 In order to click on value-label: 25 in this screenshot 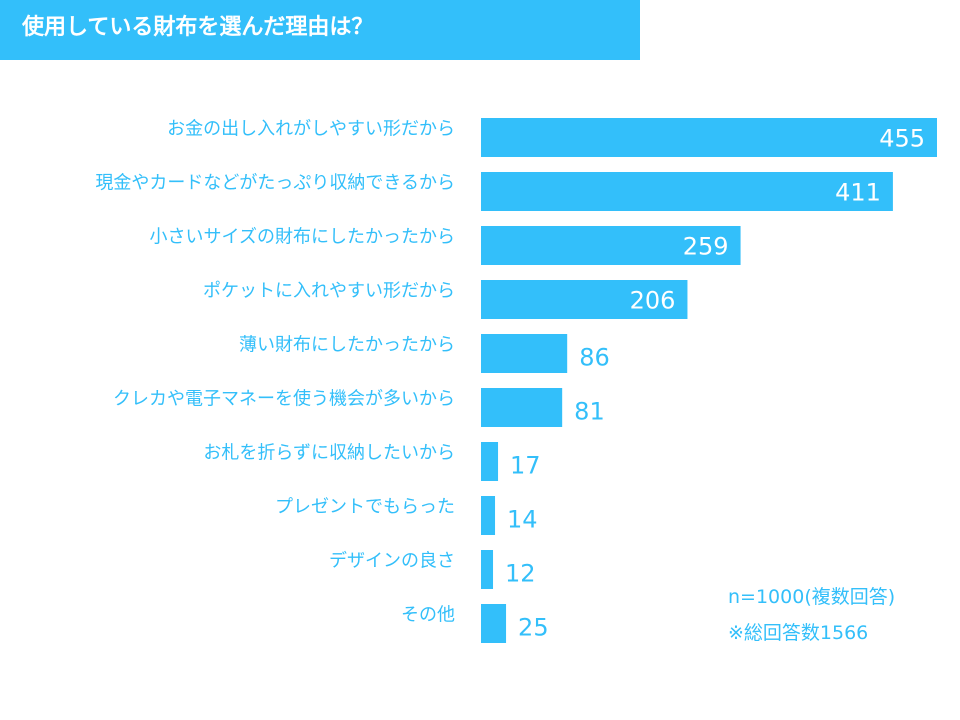, I will do `click(533, 628)`.